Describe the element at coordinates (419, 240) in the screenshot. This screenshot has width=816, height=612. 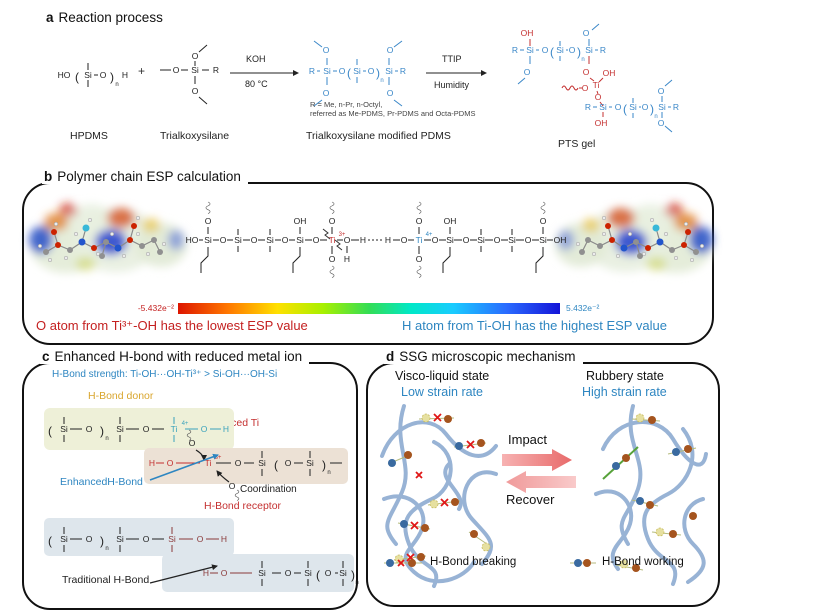
I see `ti4-atom: Ti` at that location.